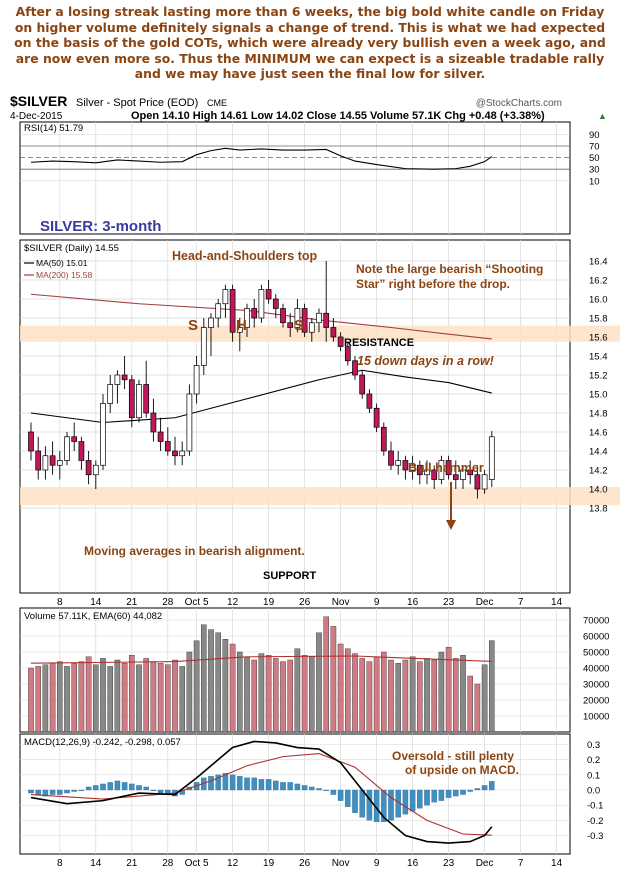 The width and height of the screenshot is (620, 881). What do you see at coordinates (320, 333) in the screenshot?
I see `band-resistance` at bounding box center [320, 333].